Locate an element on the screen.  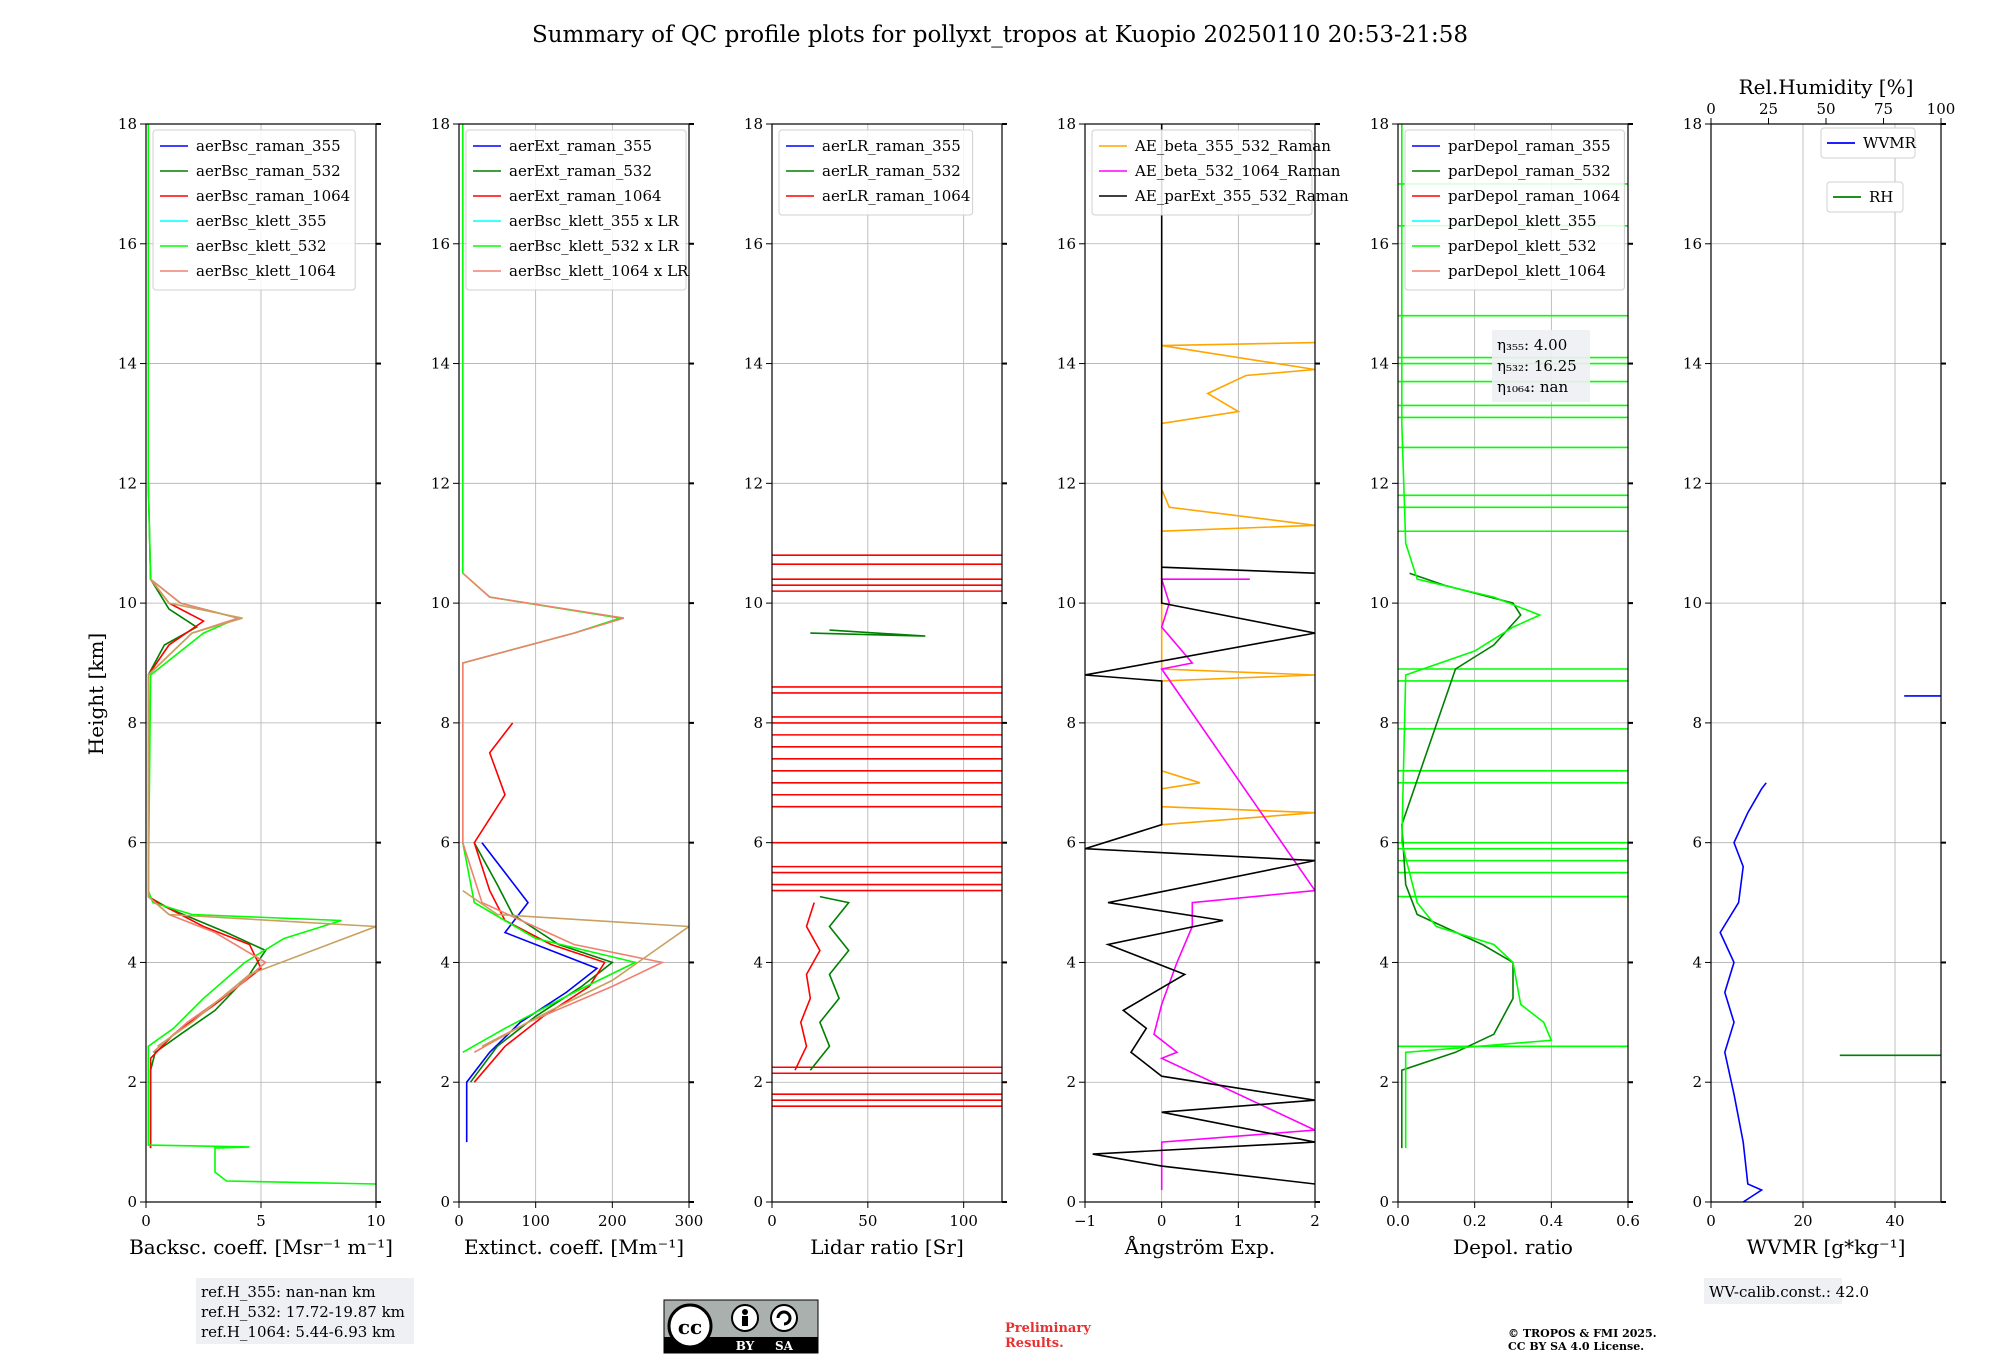
y-tick-label: 2 is located at coordinates (445, 1082).